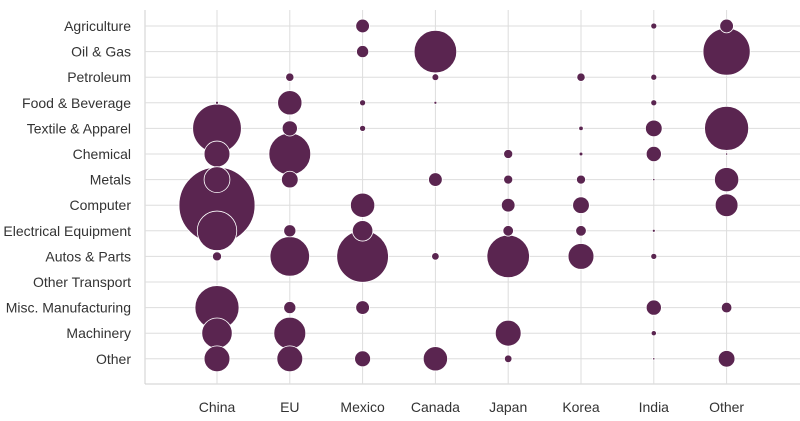  I want to click on bubble-electrical-equipment-china, so click(217, 230).